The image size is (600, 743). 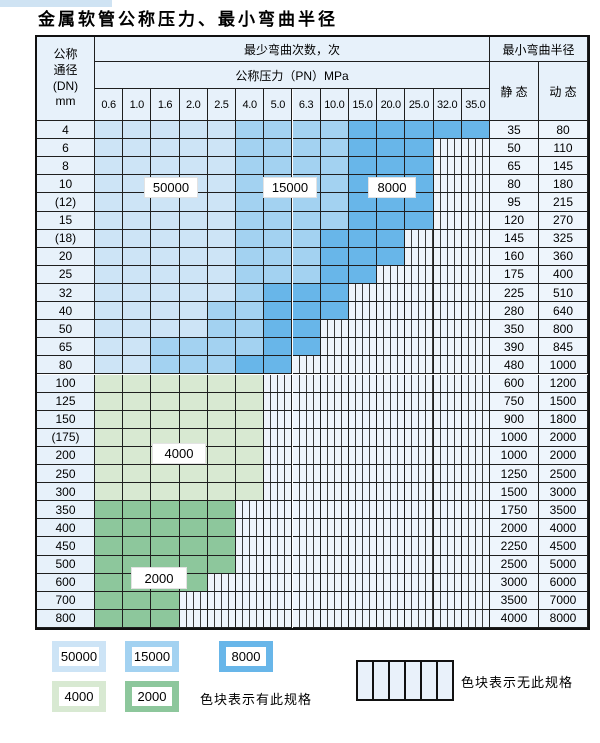 I want to click on pressure-col-header: 1.0, so click(x=137, y=105).